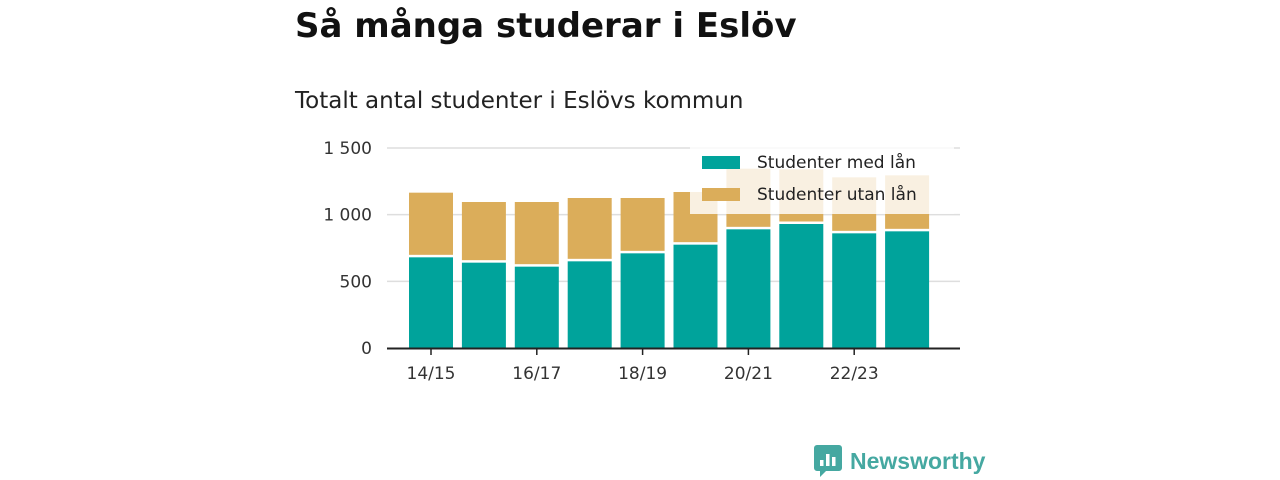 The image size is (1280, 480). I want to click on x-tick-label: 18/19, so click(642, 374).